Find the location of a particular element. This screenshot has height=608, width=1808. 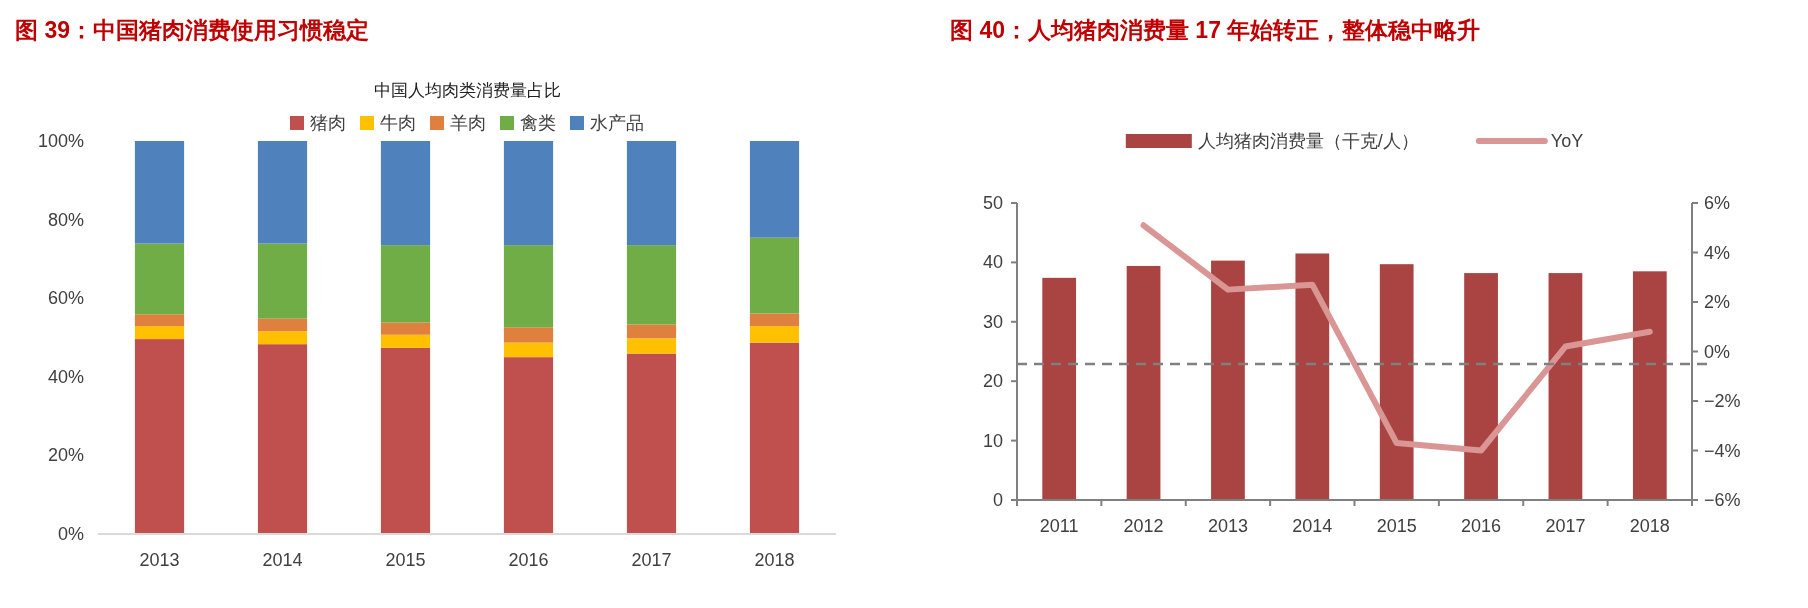

y-tick-label: 10 is located at coordinates (992, 440).